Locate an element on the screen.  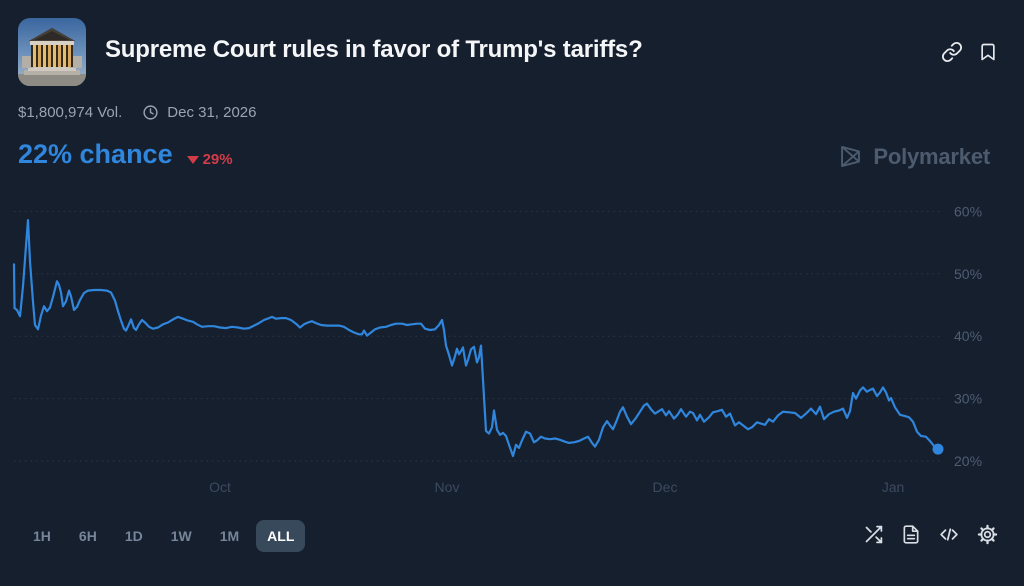
document-icon is located at coordinates (911, 534).